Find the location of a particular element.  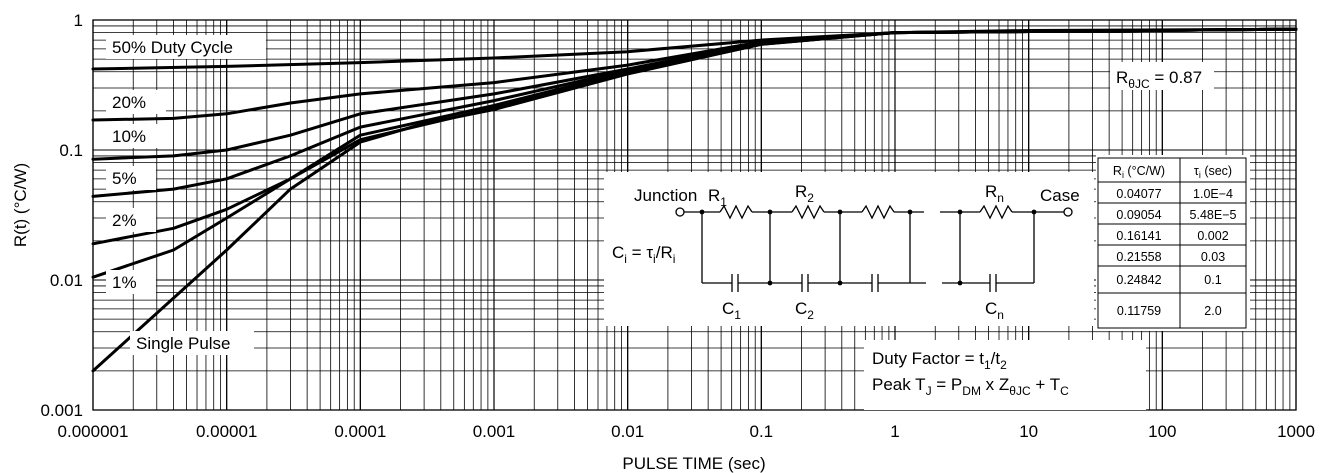

y-tick-label: 0.001 is located at coordinates (61, 410).